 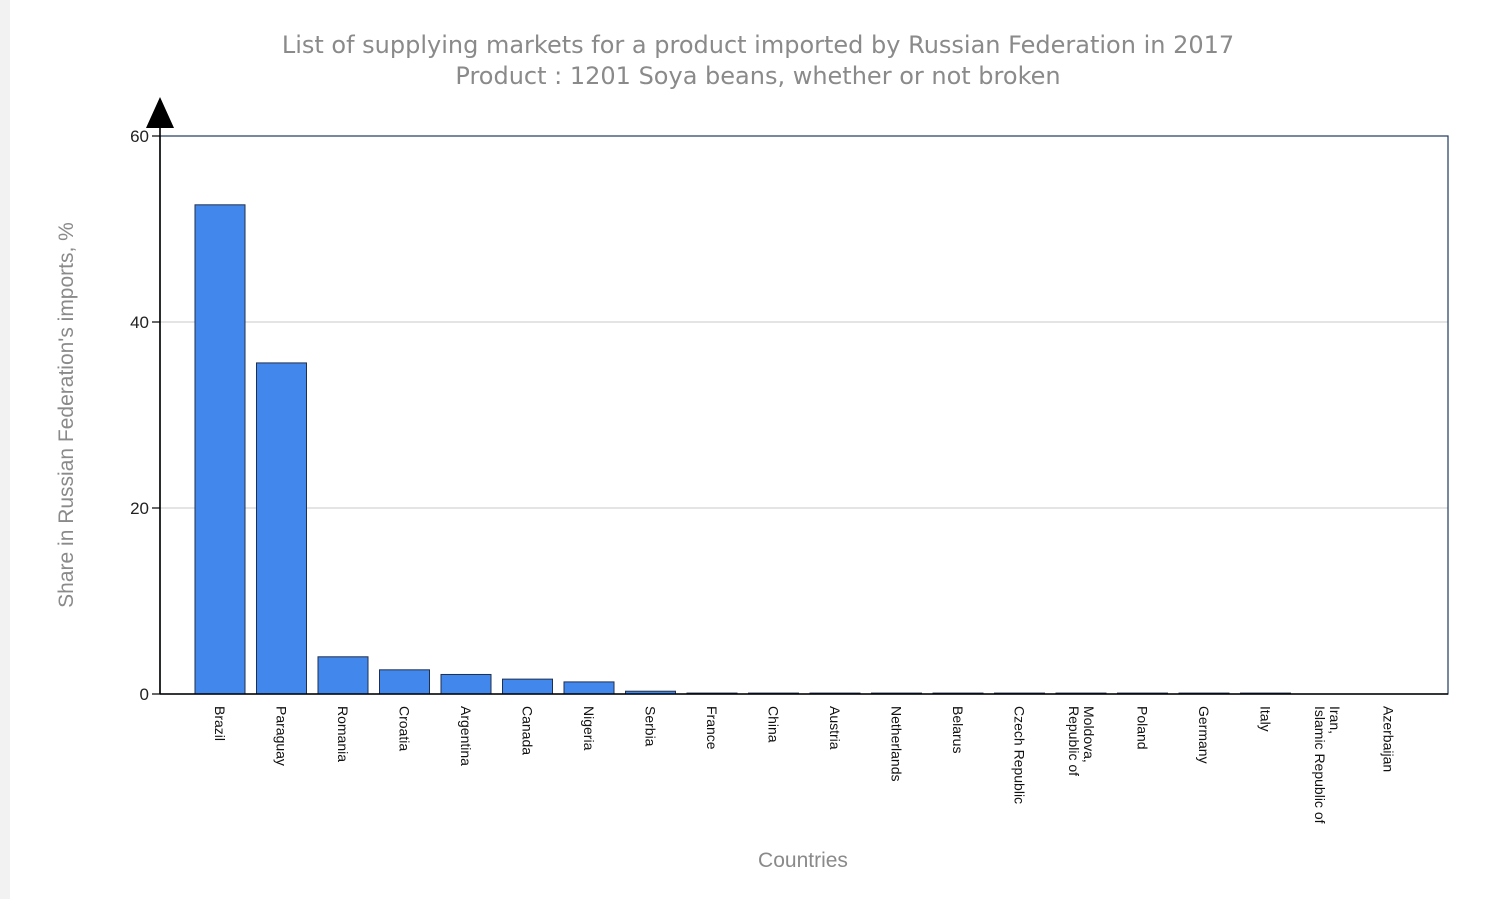 I want to click on x-axis-title: Countries, so click(x=803, y=860).